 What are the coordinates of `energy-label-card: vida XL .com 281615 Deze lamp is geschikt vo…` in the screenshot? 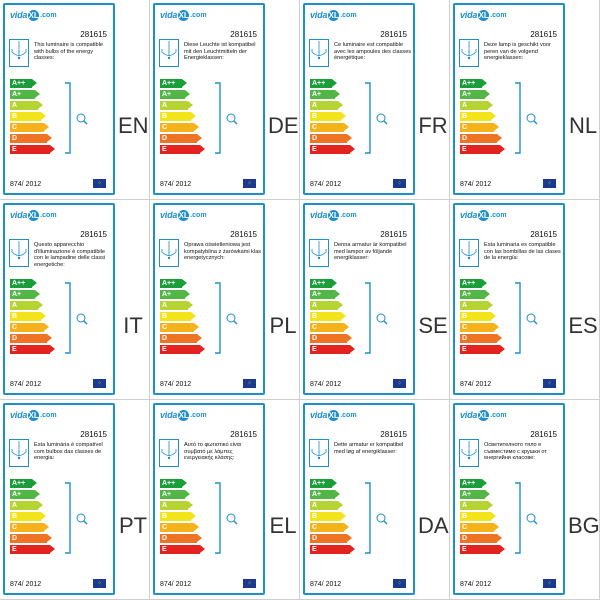 It's located at (509, 99).